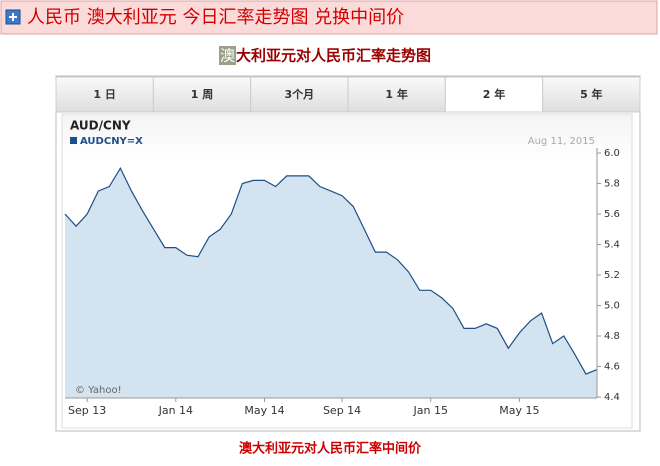 The image size is (660, 466). I want to click on x-tick-label: Jan 14, so click(175, 410).